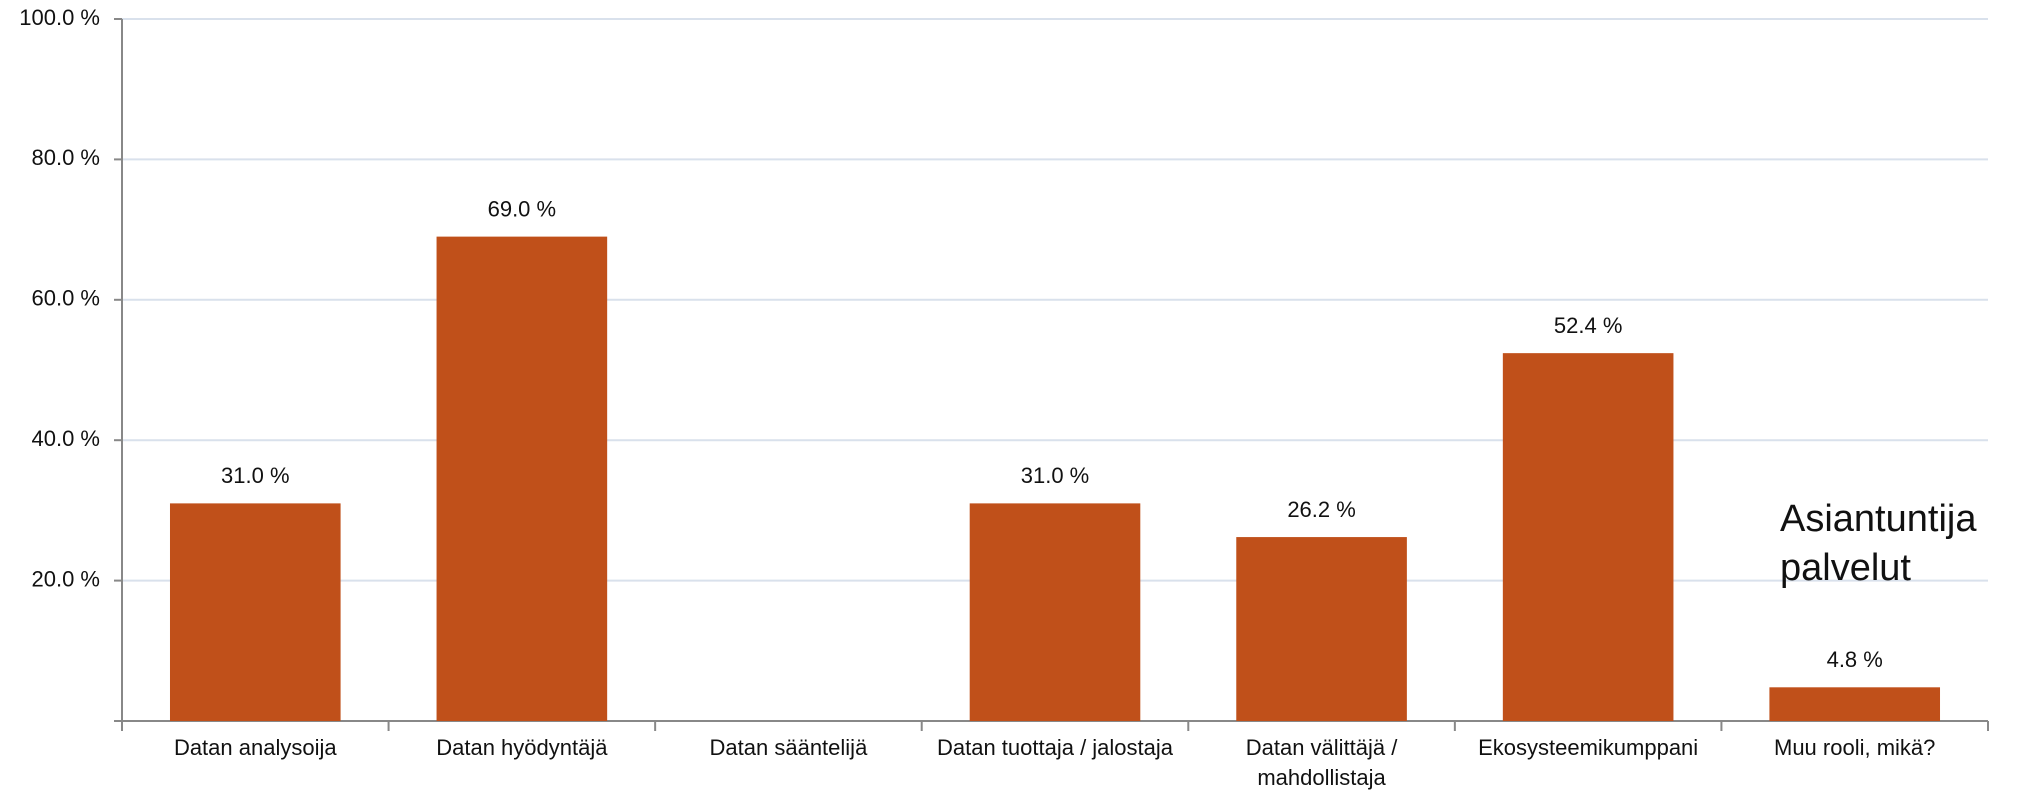  I want to click on y-tick-label: 60.0 %, so click(66, 298).